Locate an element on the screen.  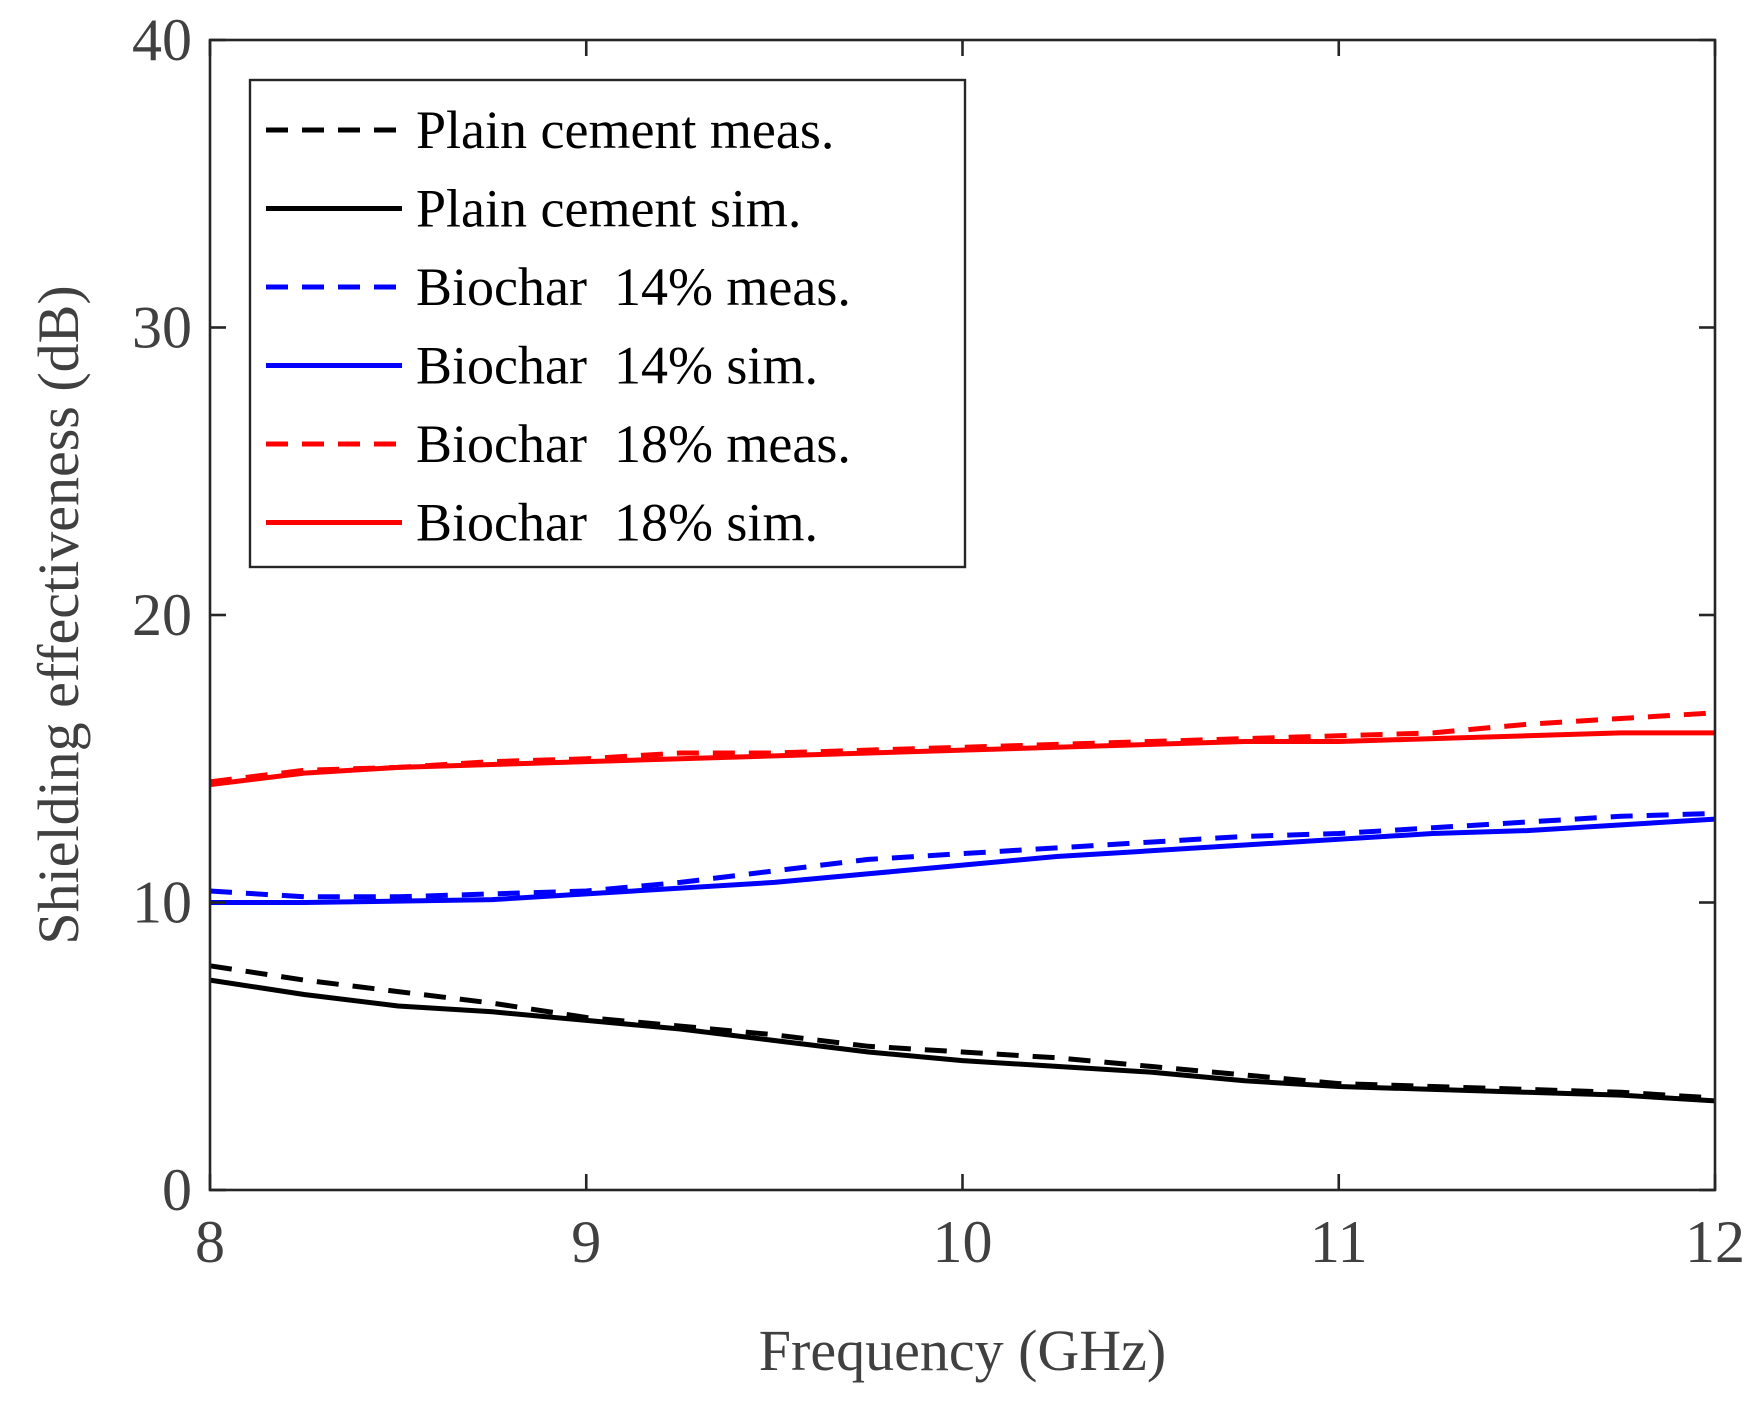
x-tick-label: 11 is located at coordinates (1339, 1242).